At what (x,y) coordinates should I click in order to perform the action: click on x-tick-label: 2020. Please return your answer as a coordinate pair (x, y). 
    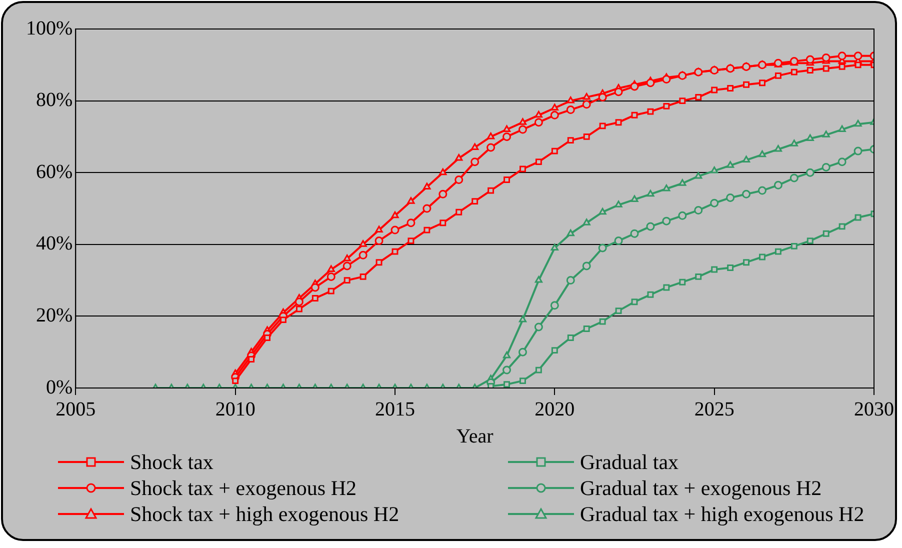
    Looking at the image, I should click on (554, 409).